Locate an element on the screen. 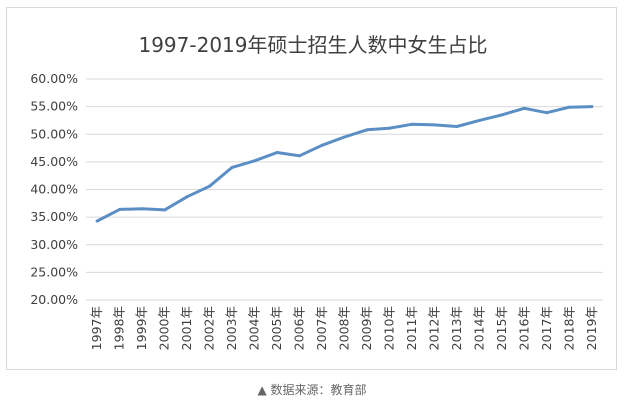  x-tick-label: 2019年 is located at coordinates (591, 328).